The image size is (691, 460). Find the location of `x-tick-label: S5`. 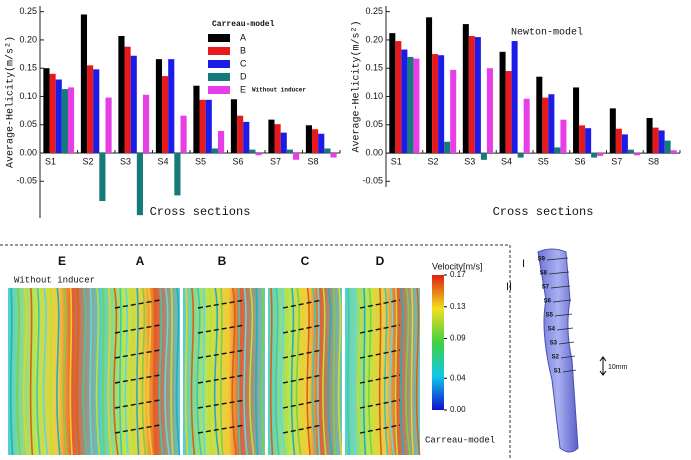

x-tick-label: S5 is located at coordinates (543, 161).